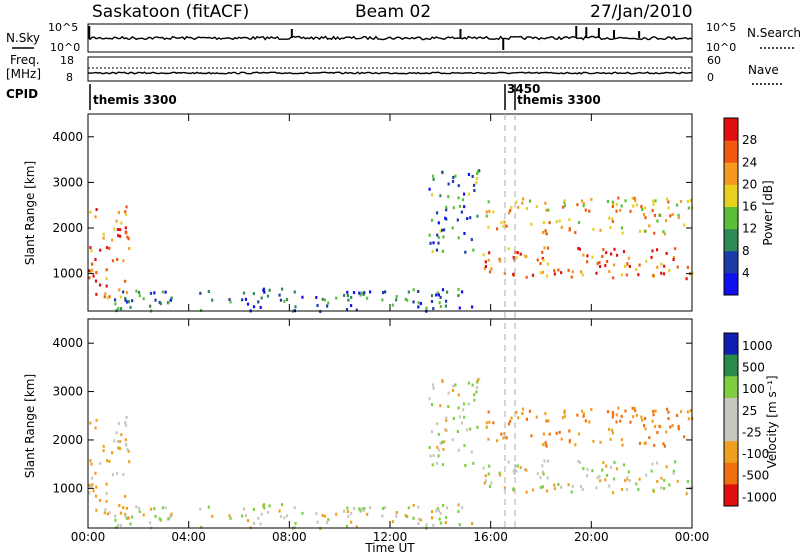  I want to click on x-tick-label: 04:00, so click(188, 537).